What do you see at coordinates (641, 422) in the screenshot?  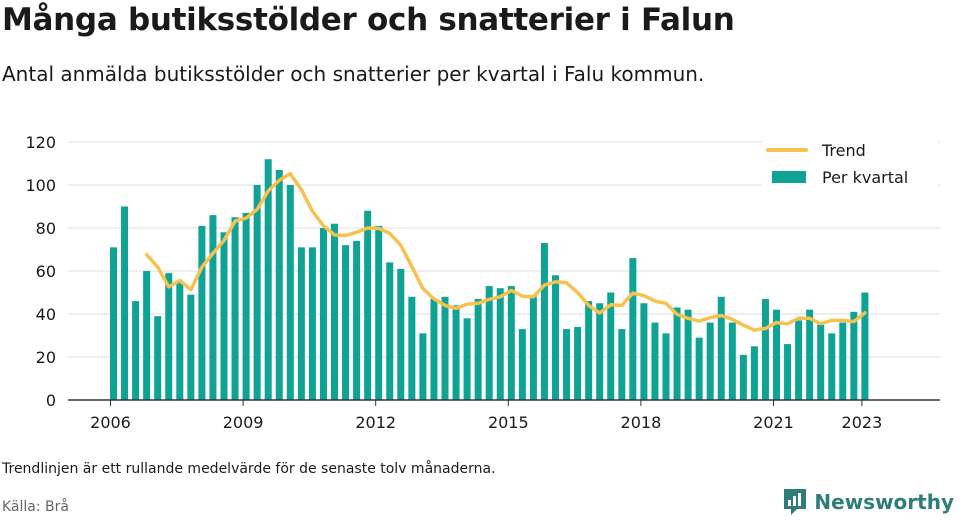 I see `x-tick-label: 2018` at bounding box center [641, 422].